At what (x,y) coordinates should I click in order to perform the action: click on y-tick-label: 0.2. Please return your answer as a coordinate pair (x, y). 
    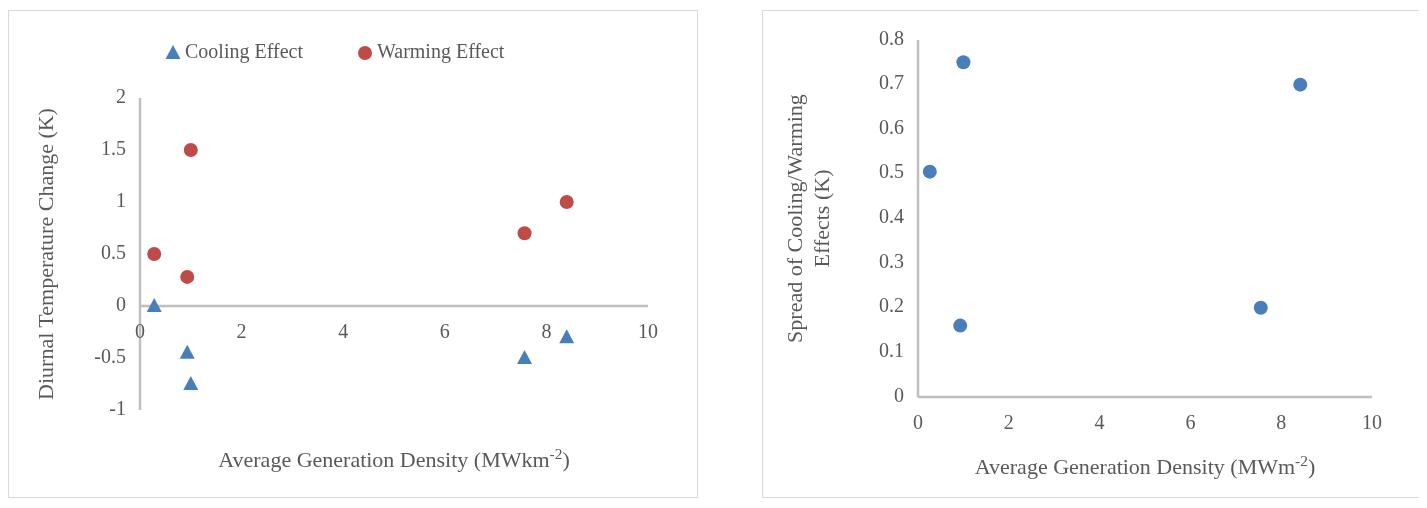
    Looking at the image, I should click on (891, 305).